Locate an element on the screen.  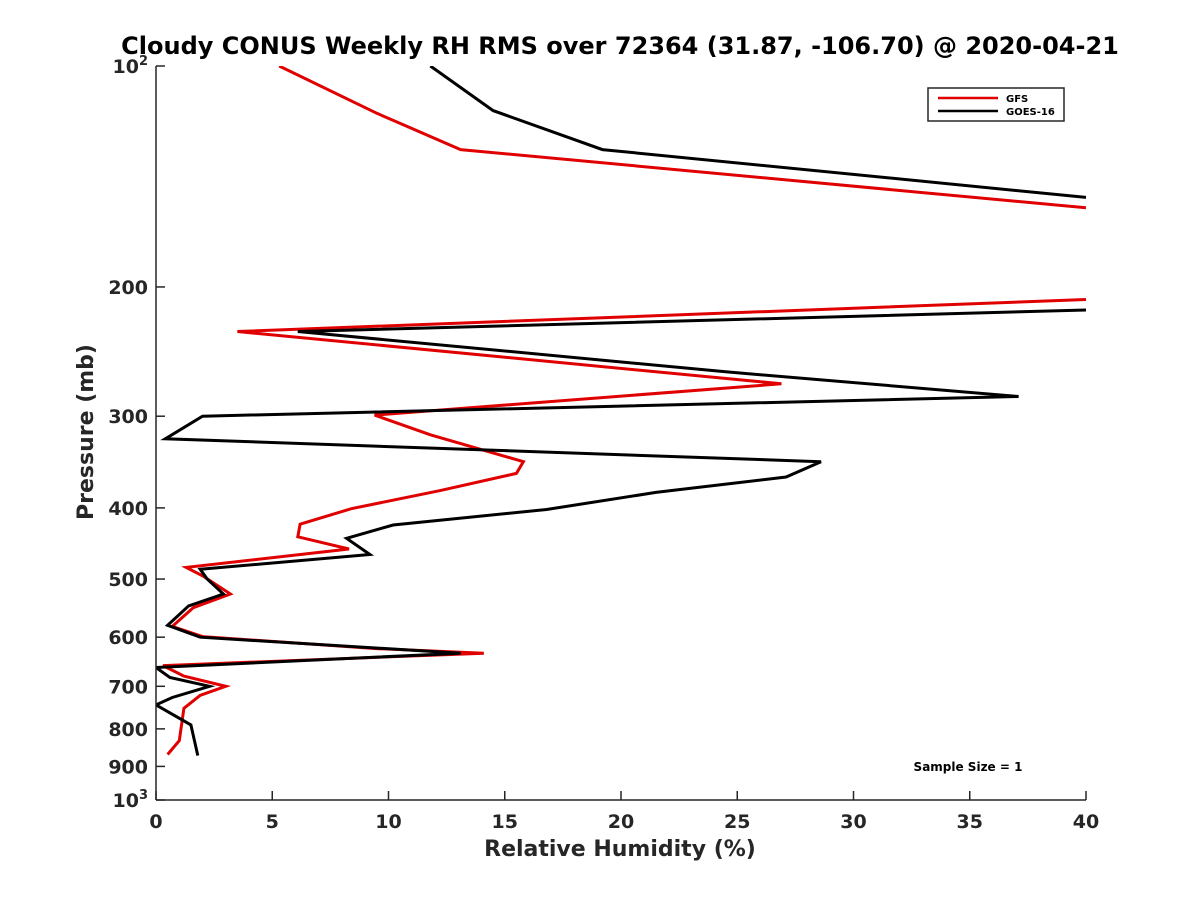
x-tick-label: 40 is located at coordinates (1086, 822).